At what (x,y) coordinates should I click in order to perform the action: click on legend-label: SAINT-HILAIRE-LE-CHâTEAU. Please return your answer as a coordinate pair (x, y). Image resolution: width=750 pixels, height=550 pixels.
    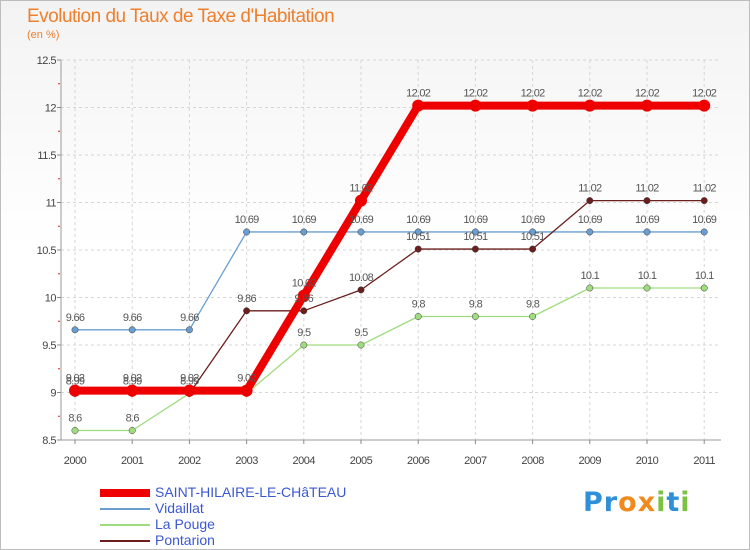
    Looking at the image, I should click on (251, 492).